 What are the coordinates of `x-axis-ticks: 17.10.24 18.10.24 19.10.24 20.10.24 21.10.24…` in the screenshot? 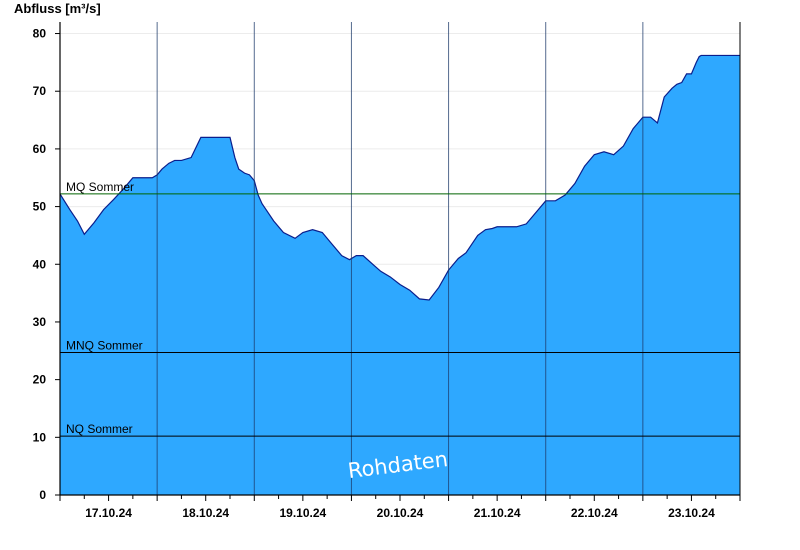 It's located at (400, 507).